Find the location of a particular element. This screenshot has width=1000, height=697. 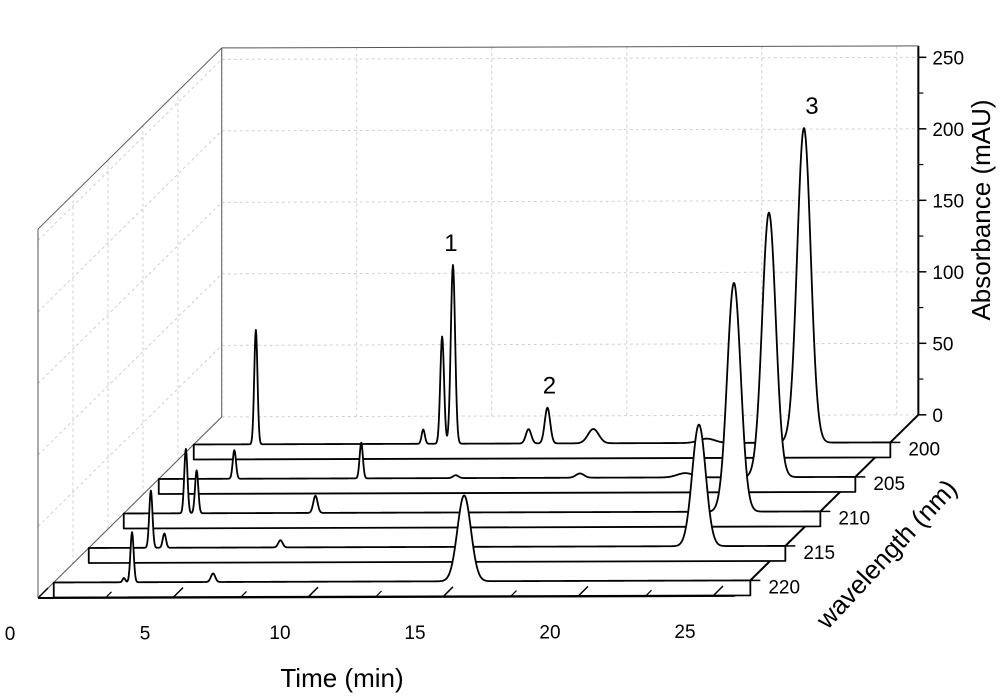

absorbance-tick-label: 200 is located at coordinates (948, 130).